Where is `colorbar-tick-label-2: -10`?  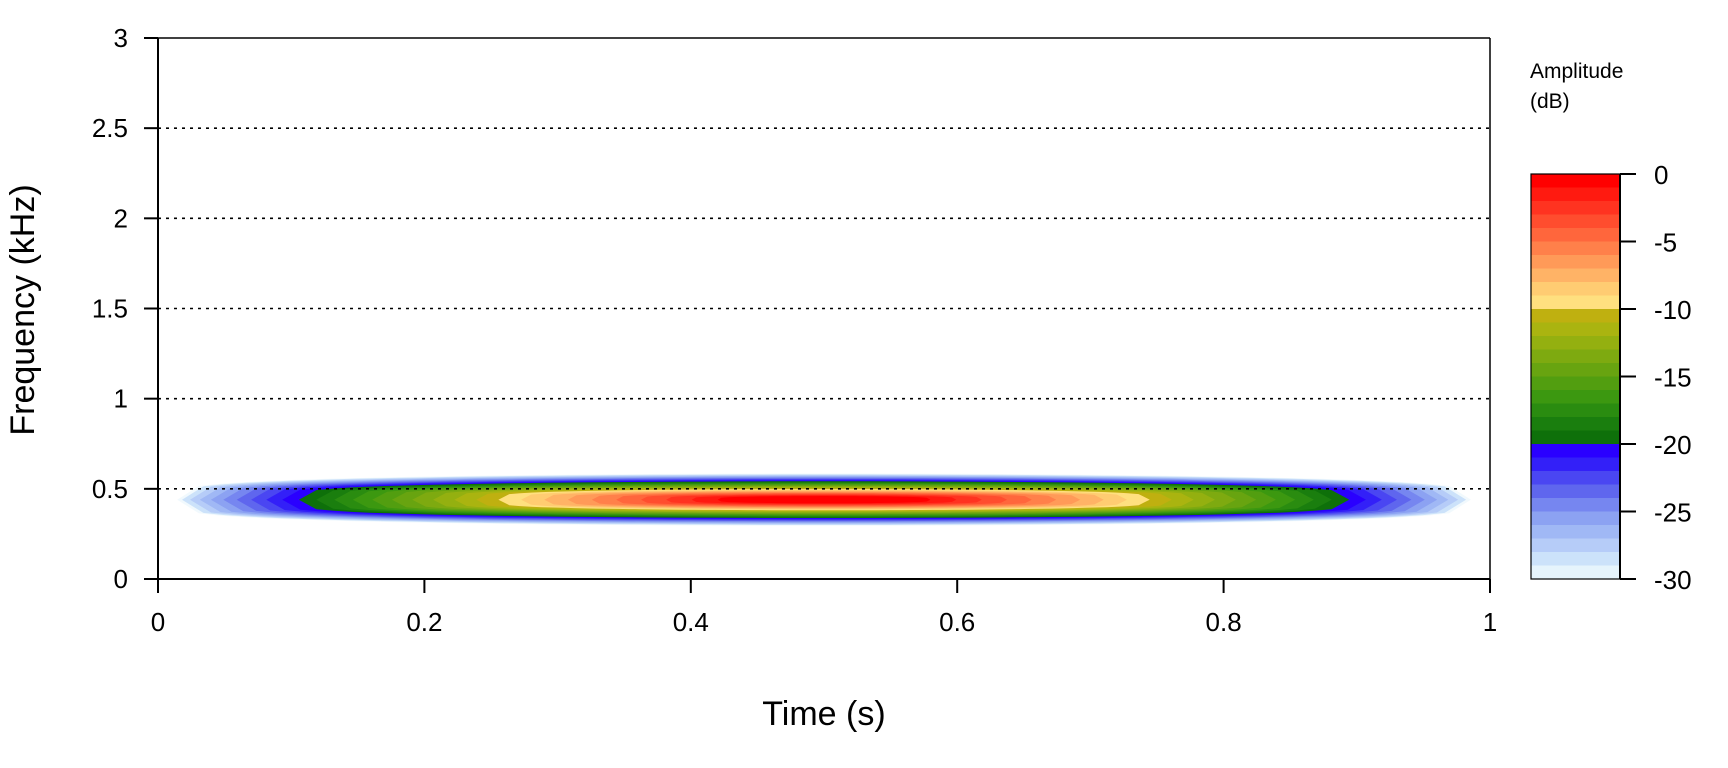
colorbar-tick-label-2: -10 is located at coordinates (1673, 310).